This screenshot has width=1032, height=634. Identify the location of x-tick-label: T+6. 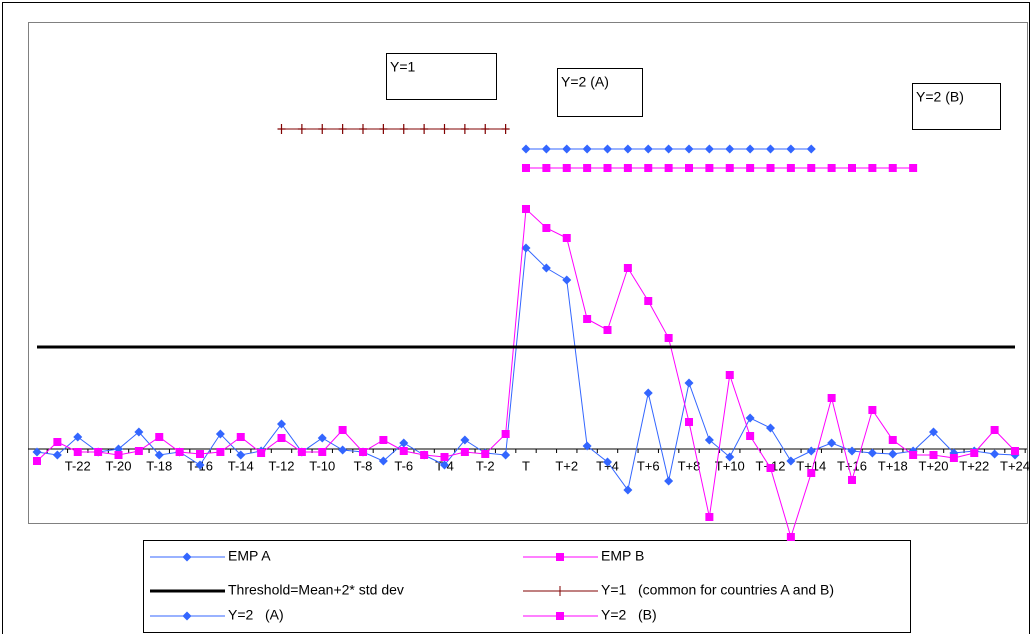
(648, 465).